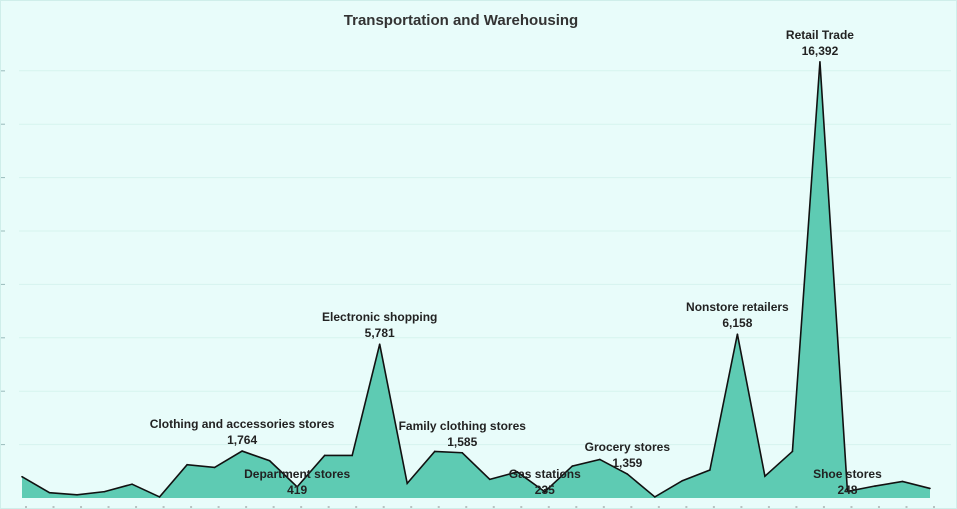  What do you see at coordinates (820, 51) in the screenshot?
I see `data-label-value: 16,392` at bounding box center [820, 51].